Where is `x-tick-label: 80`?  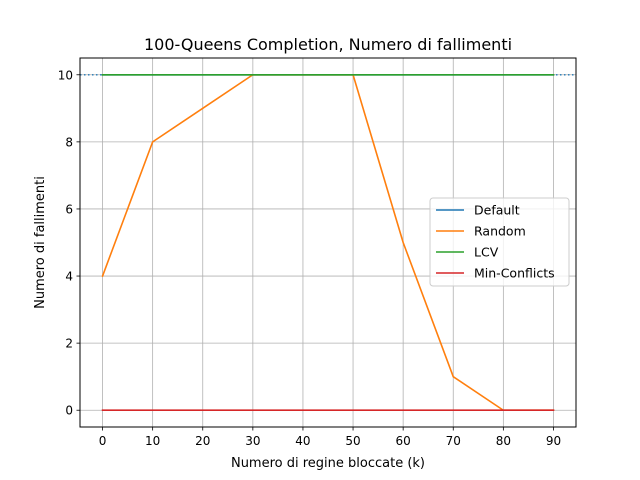 x-tick-label: 80 is located at coordinates (503, 441).